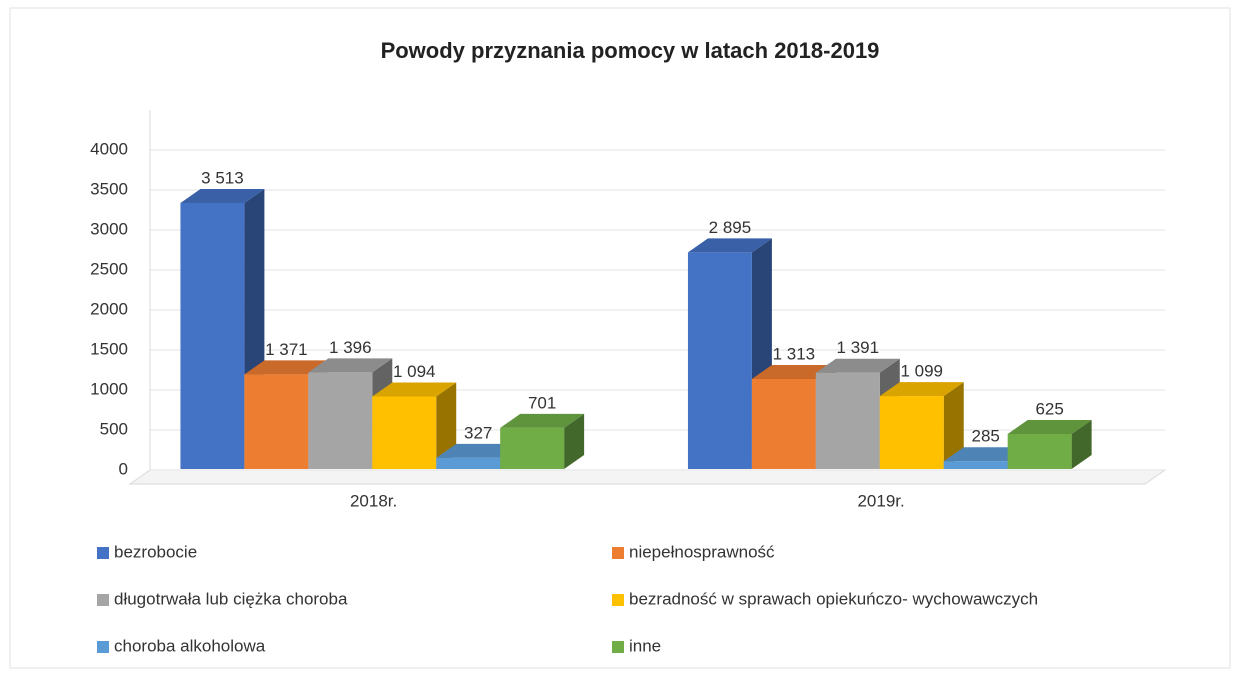 The width and height of the screenshot is (1238, 673). I want to click on y-tick-label: 500, so click(114, 428).